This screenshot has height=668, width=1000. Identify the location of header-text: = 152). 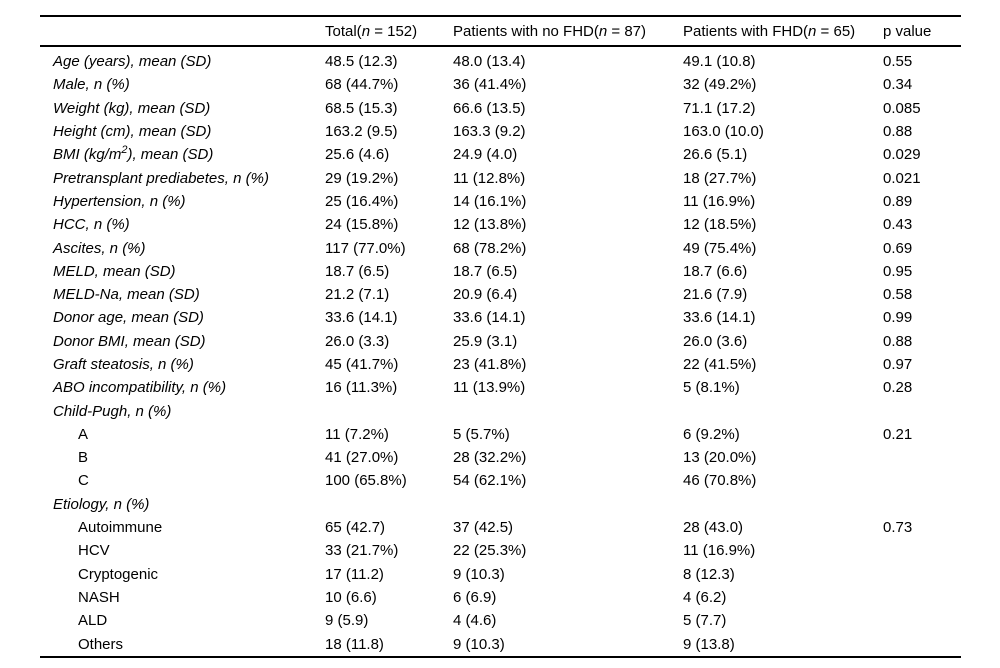
(394, 31).